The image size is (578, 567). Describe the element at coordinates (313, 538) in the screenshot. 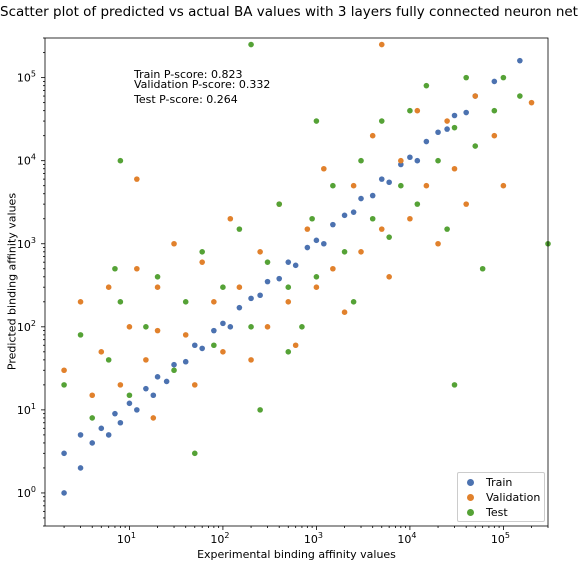

I see `x-tick-label: 10³` at that location.